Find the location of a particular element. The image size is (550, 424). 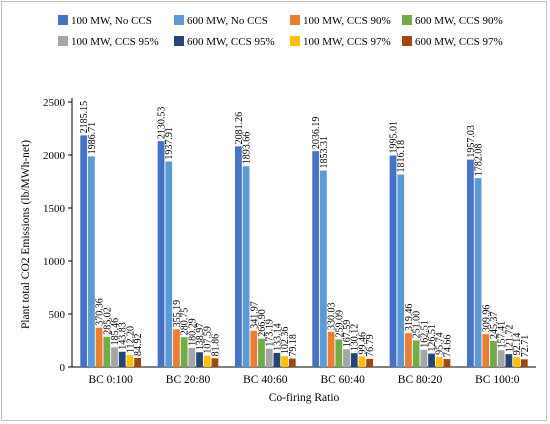

data-label: 92.14 is located at coordinates (517, 344).